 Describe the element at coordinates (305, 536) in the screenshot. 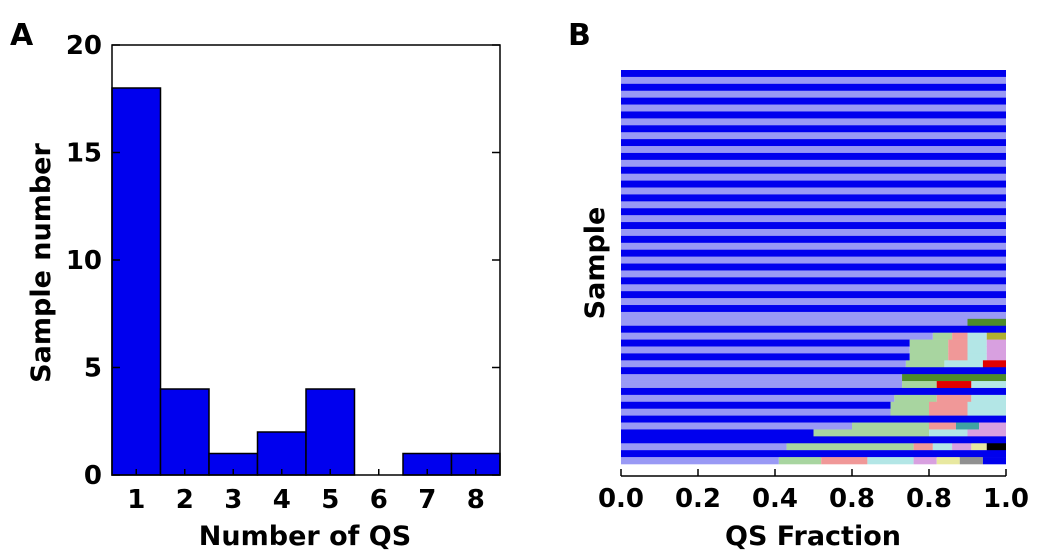

I see `panel-a-x-axis-label: Number of QS` at that location.